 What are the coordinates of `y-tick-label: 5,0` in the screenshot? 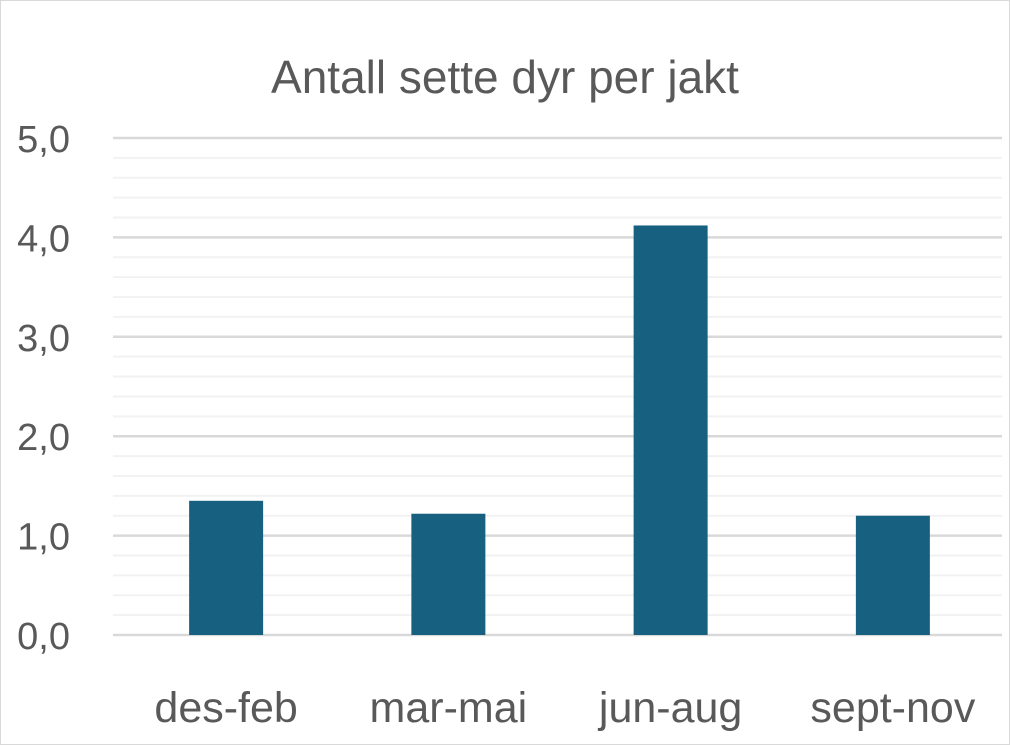 It's located at (43, 140).